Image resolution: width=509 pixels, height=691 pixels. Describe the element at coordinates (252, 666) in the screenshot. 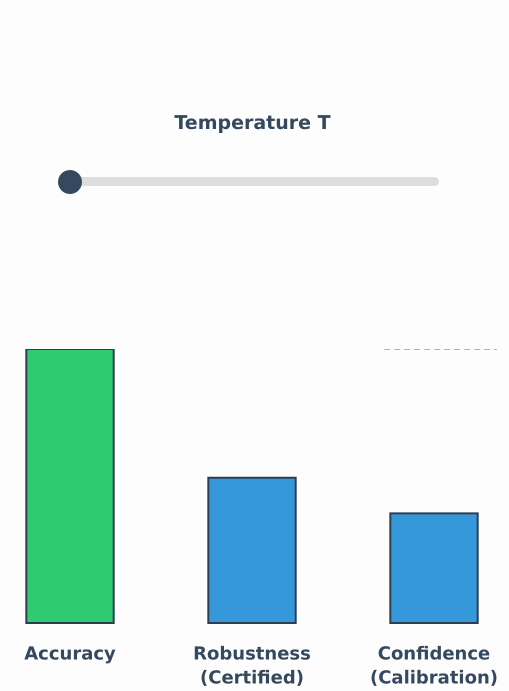

I see `x-tick-label: Robustness (Certified)` at that location.